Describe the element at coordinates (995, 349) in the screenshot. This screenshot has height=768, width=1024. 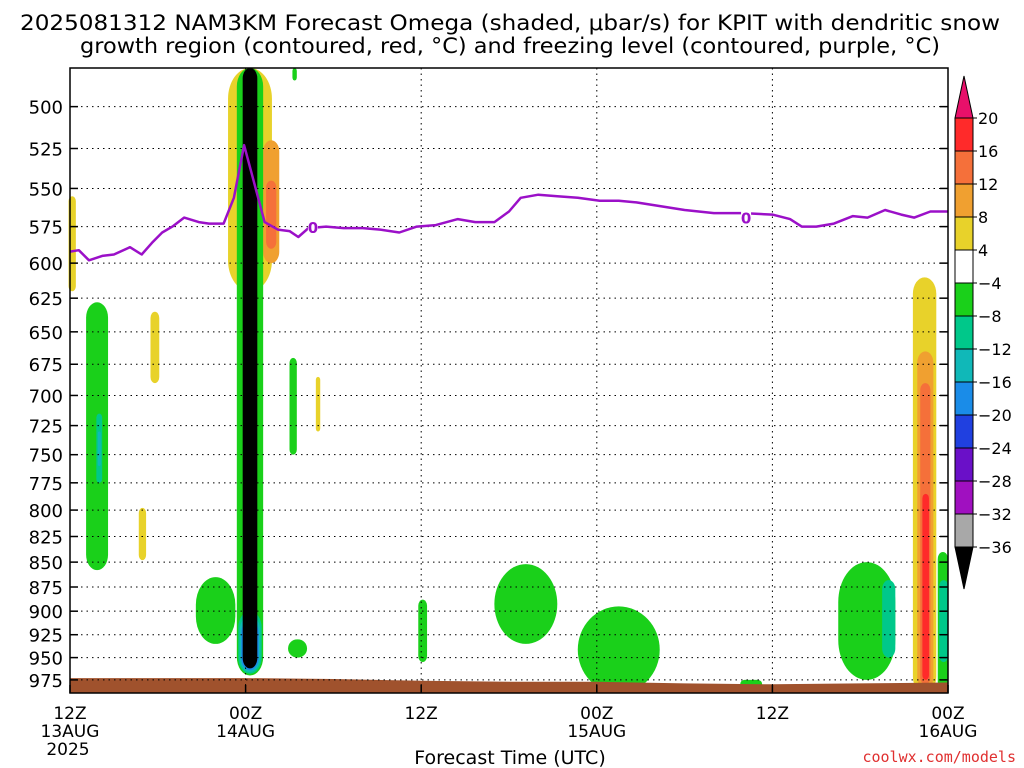
I see `colorbar-label: −12` at that location.